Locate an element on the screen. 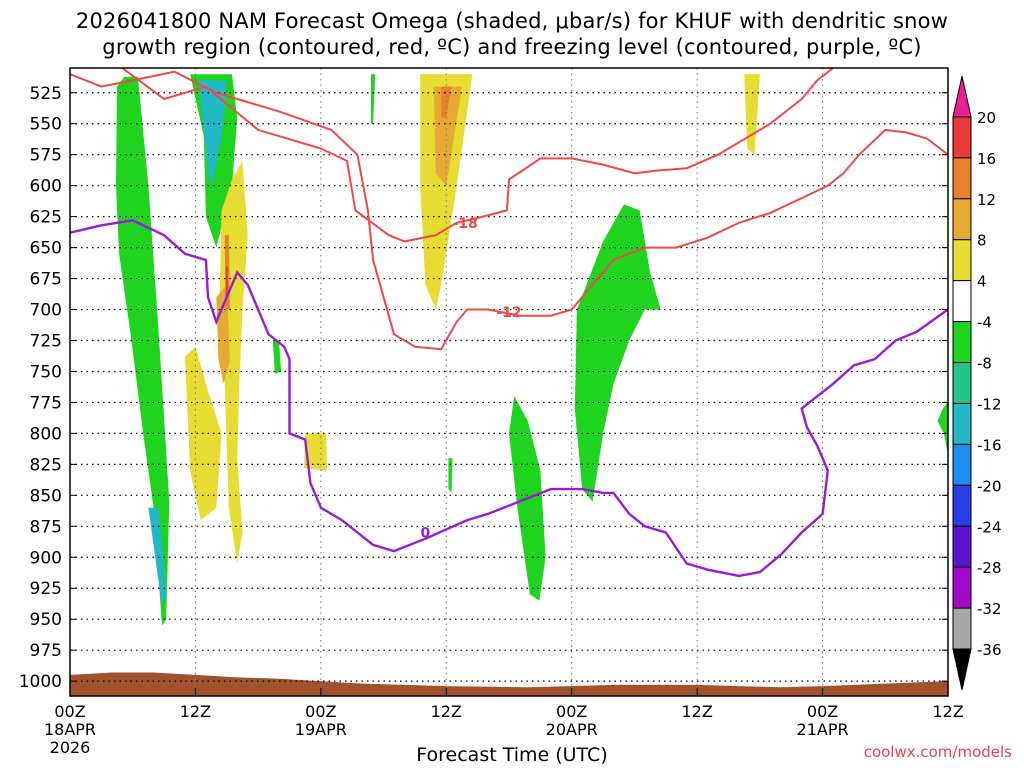 The height and width of the screenshot is (768, 1024). snow-growth-contour-label: -12 is located at coordinates (508, 313).